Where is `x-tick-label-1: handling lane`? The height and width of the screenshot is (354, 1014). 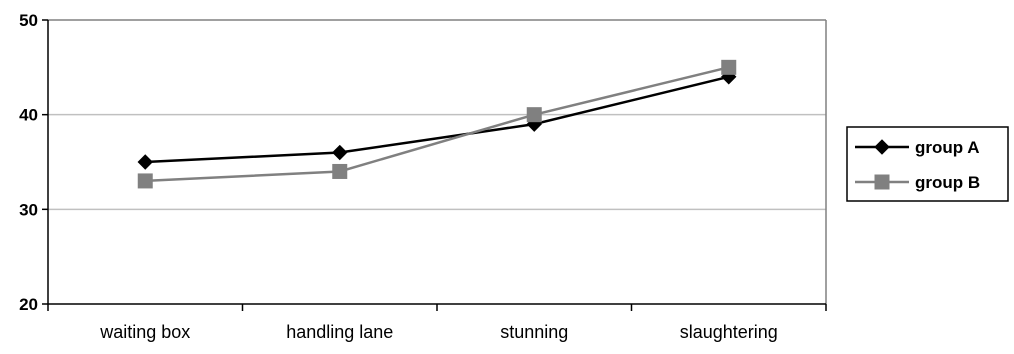 x-tick-label-1: handling lane is located at coordinates (339, 332).